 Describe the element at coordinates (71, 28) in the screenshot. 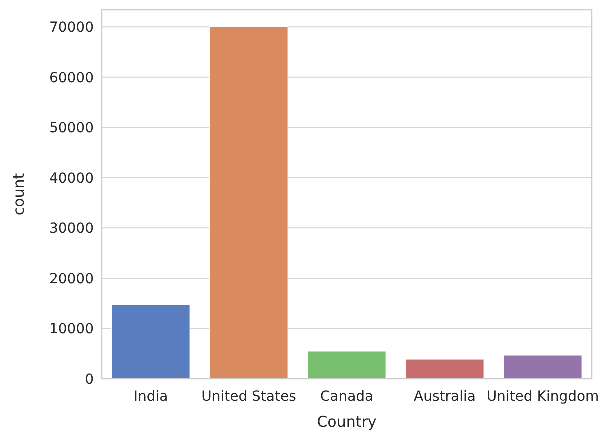

I see `y-tick-label: 70000` at that location.